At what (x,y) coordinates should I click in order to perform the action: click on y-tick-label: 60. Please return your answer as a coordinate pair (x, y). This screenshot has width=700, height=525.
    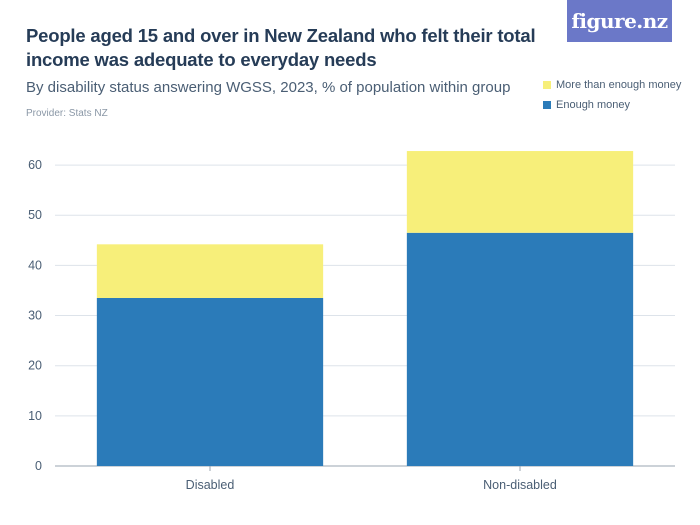
    Looking at the image, I should click on (35, 165).